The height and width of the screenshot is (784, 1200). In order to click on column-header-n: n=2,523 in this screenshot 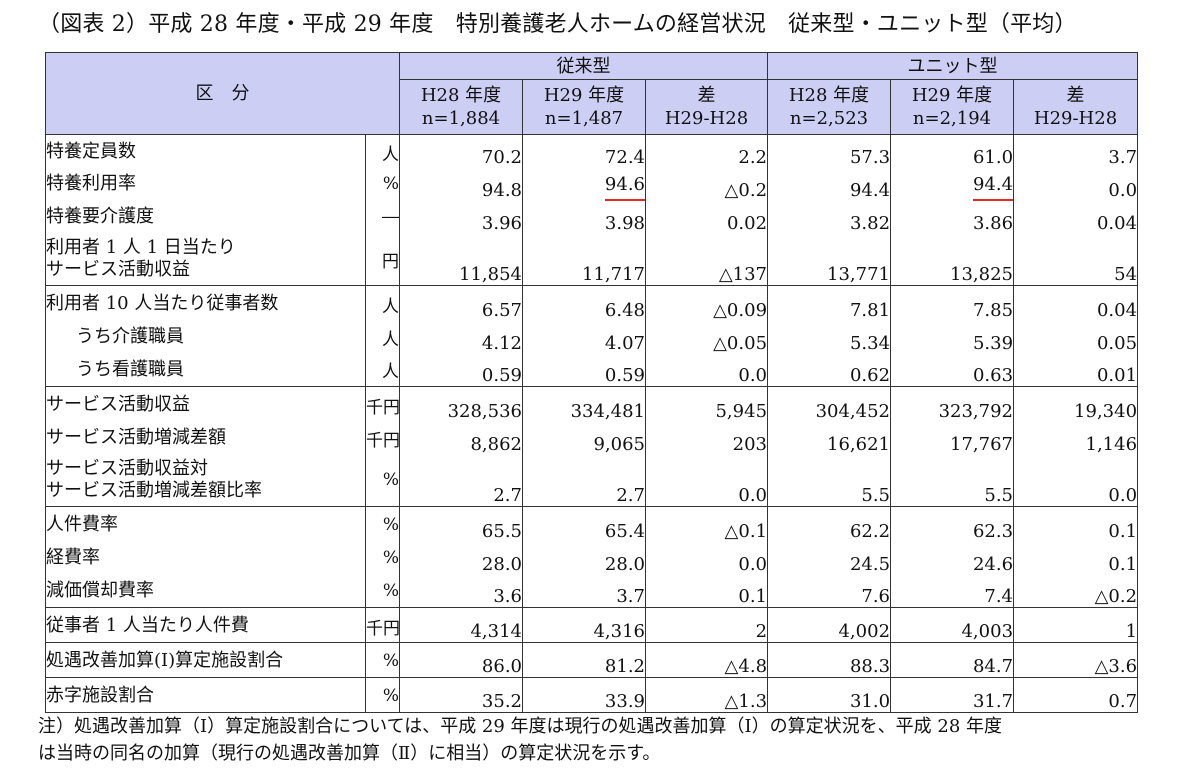, I will do `click(829, 118)`.